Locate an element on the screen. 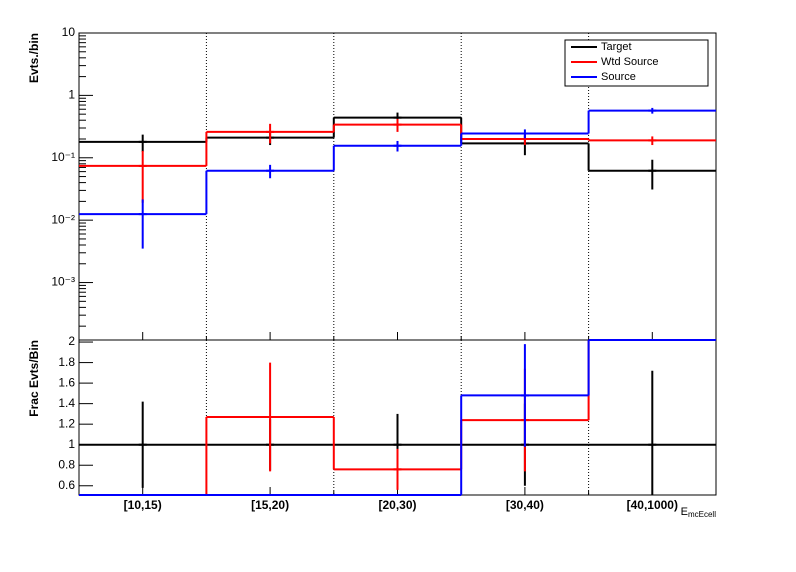 Image resolution: width=796 pixels, height=572 pixels. x-axis-label: EmcEcell is located at coordinates (699, 512).